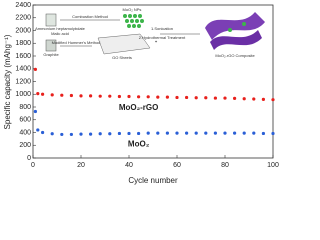 The width and height of the screenshot is (320, 240). I want to click on y-tick-label: 1800, so click(23, 43).